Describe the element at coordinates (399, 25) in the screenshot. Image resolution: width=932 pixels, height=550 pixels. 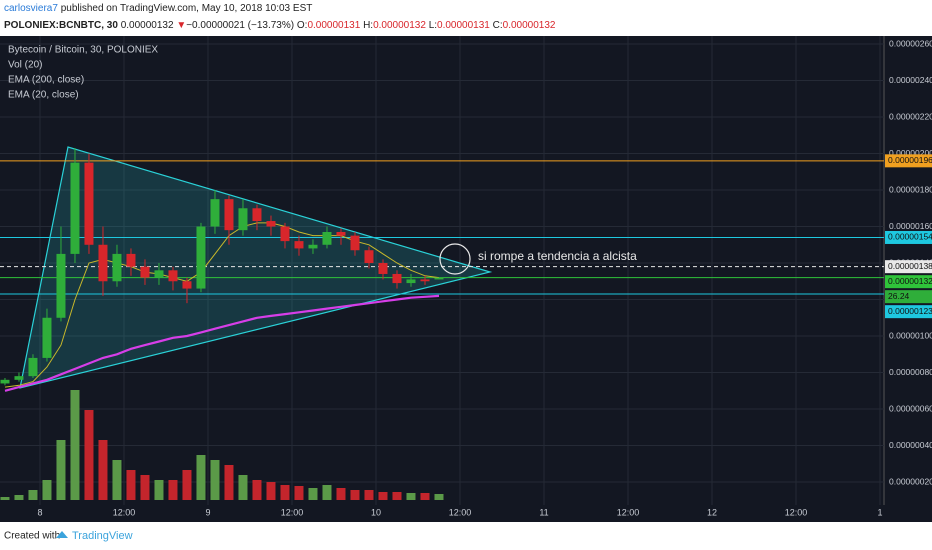
I see `h-val: 0.00000132` at that location.